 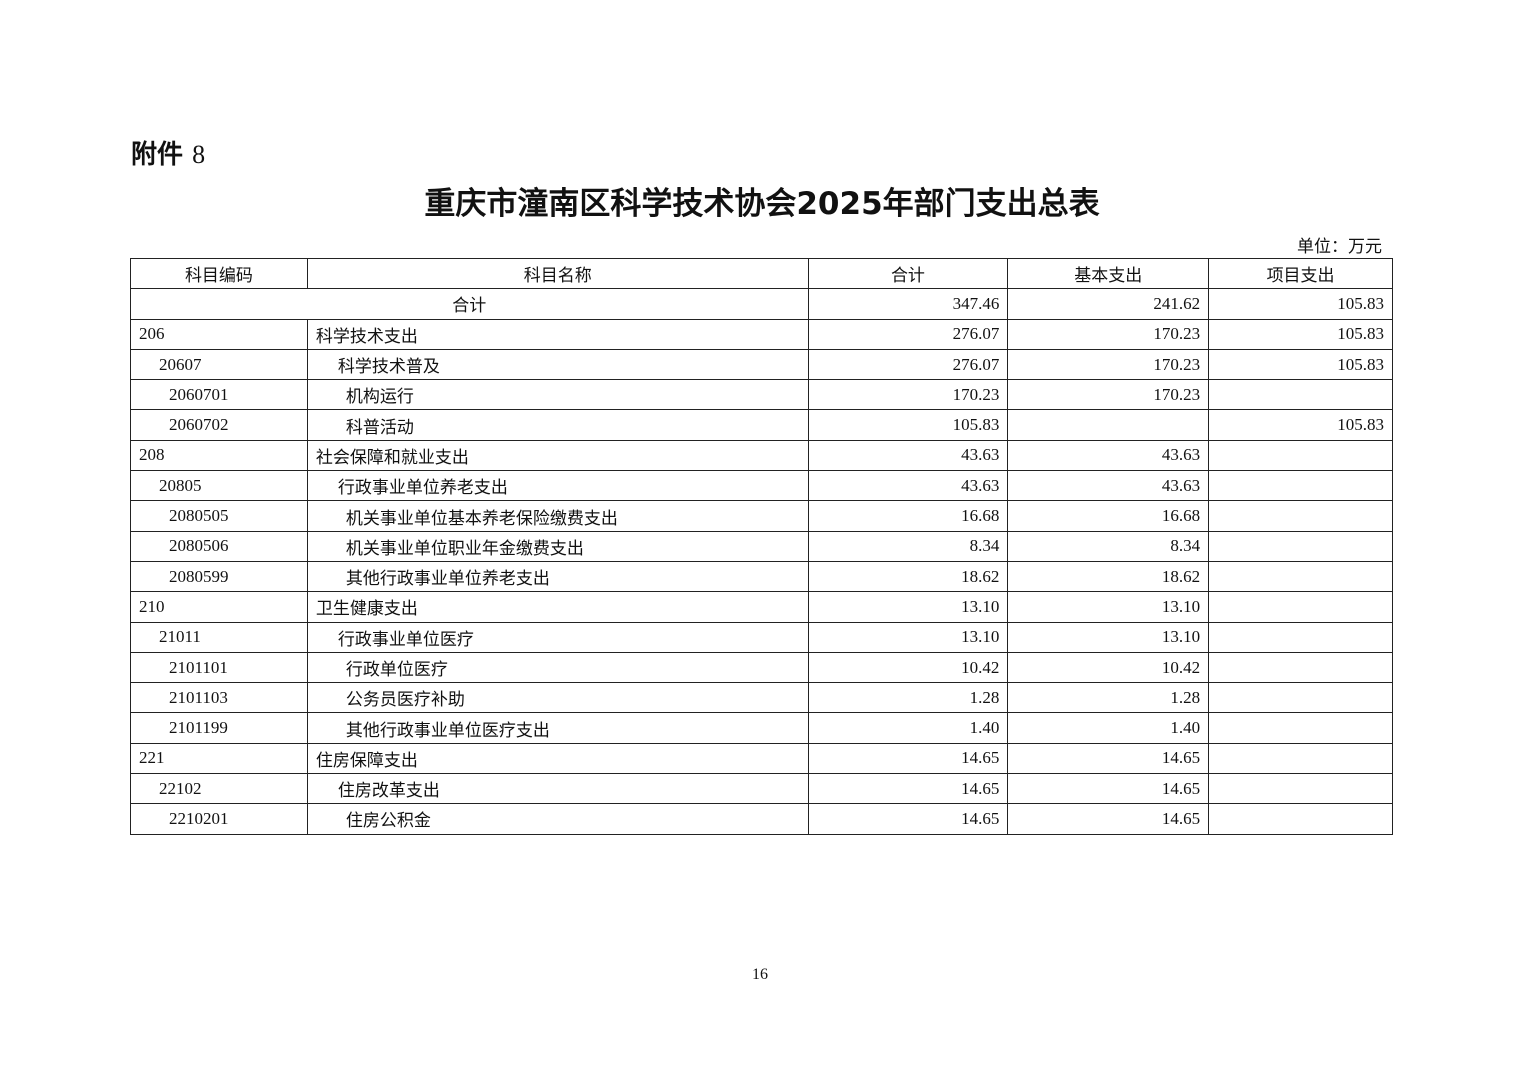 What do you see at coordinates (557, 516) in the screenshot?
I see `cell-name: 机关事业单位基本养老保险缴费支出` at bounding box center [557, 516].